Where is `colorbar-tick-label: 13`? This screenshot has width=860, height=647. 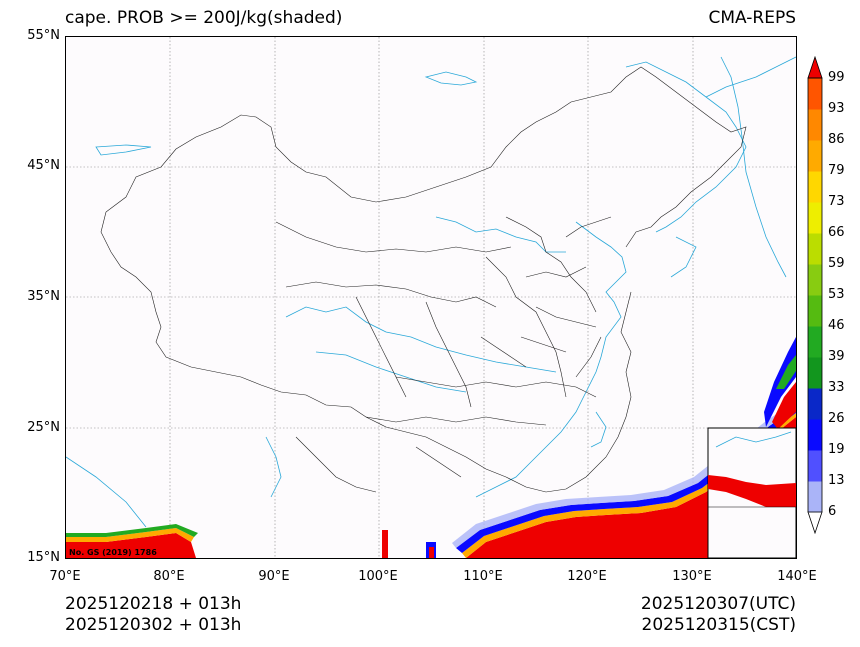
colorbar-tick-label: 13 is located at coordinates (836, 480).